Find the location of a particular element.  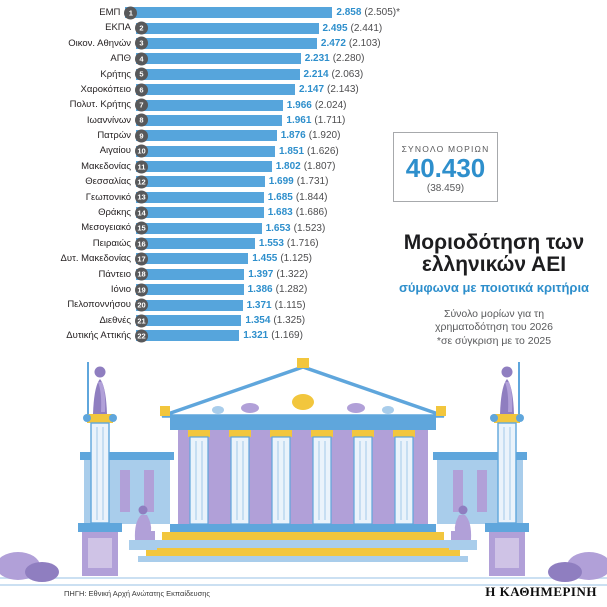

bar-row: Πάντειο 18 1.397 (1.322) is located at coordinates (200, 274).